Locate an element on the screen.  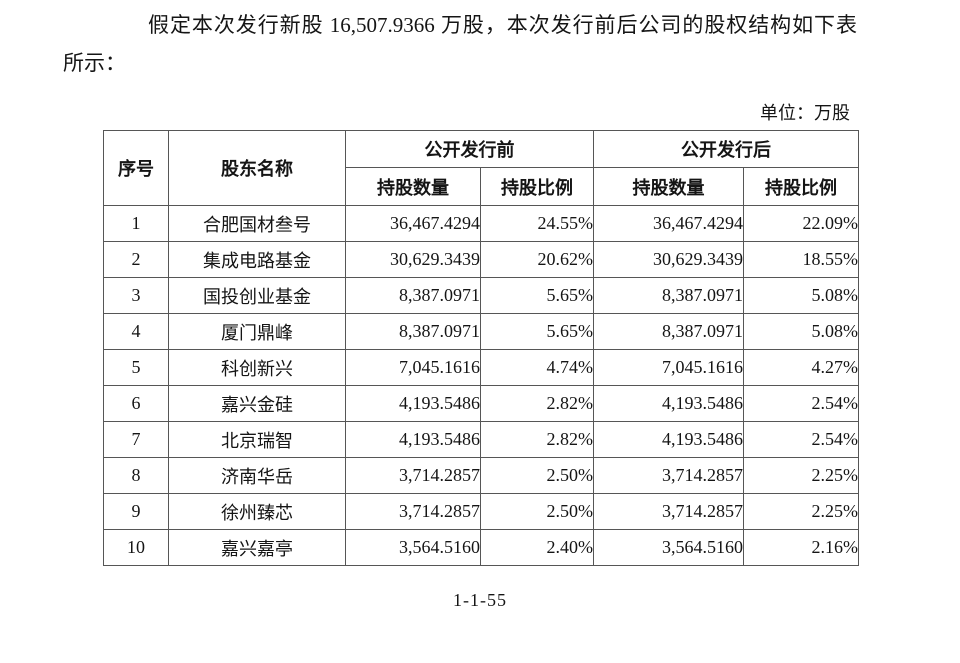
cell-no: 5 is located at coordinates (136, 367).